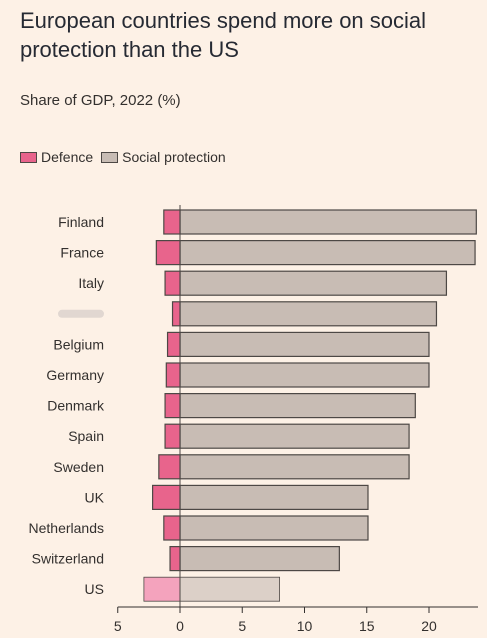  I want to click on legend-swatch-social-protection, so click(110, 157).